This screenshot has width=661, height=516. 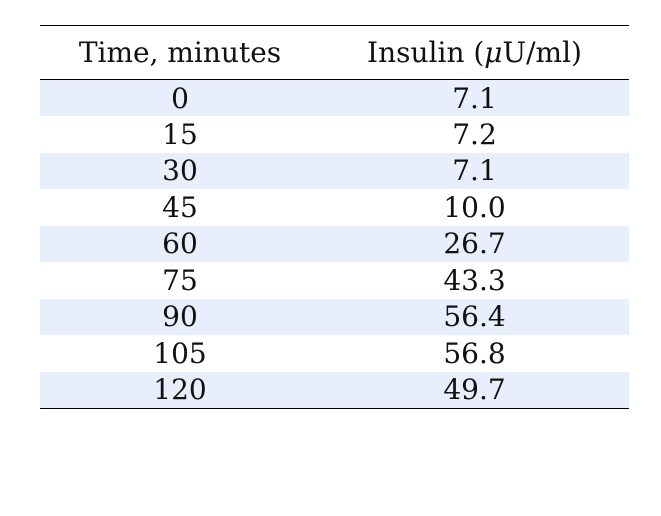 What do you see at coordinates (334, 353) in the screenshot?
I see `table-row: 105 56.8` at bounding box center [334, 353].